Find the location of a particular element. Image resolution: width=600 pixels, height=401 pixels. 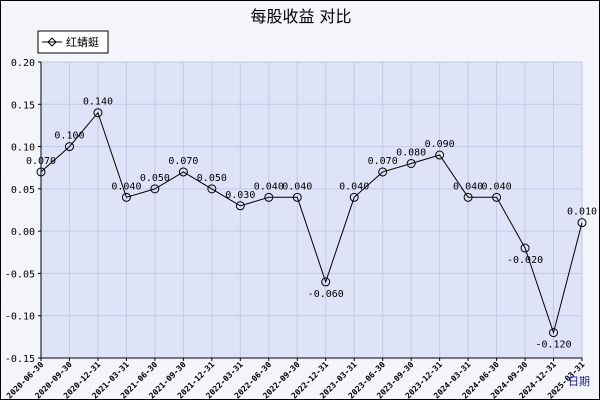

data-label: -0.020 is located at coordinates (525, 260).